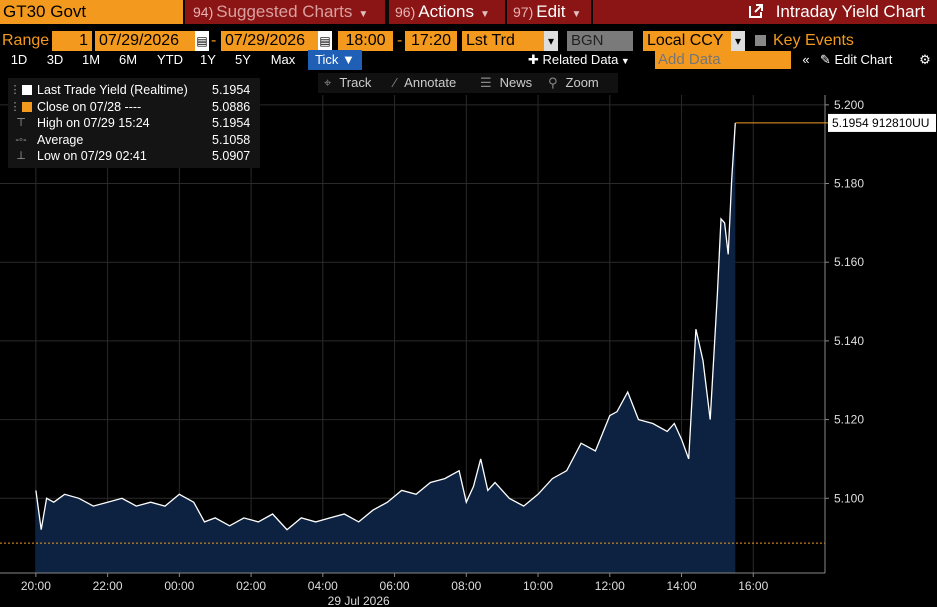 Image resolution: width=937 pixels, height=607 pixels. I want to click on actions-label: Actions, so click(446, 11).